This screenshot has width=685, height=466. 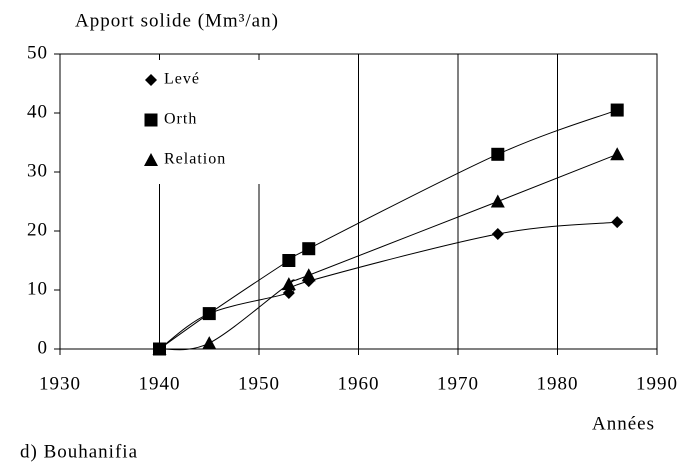 What do you see at coordinates (37, 111) in the screenshot?
I see `y-tick-label: 40` at bounding box center [37, 111].